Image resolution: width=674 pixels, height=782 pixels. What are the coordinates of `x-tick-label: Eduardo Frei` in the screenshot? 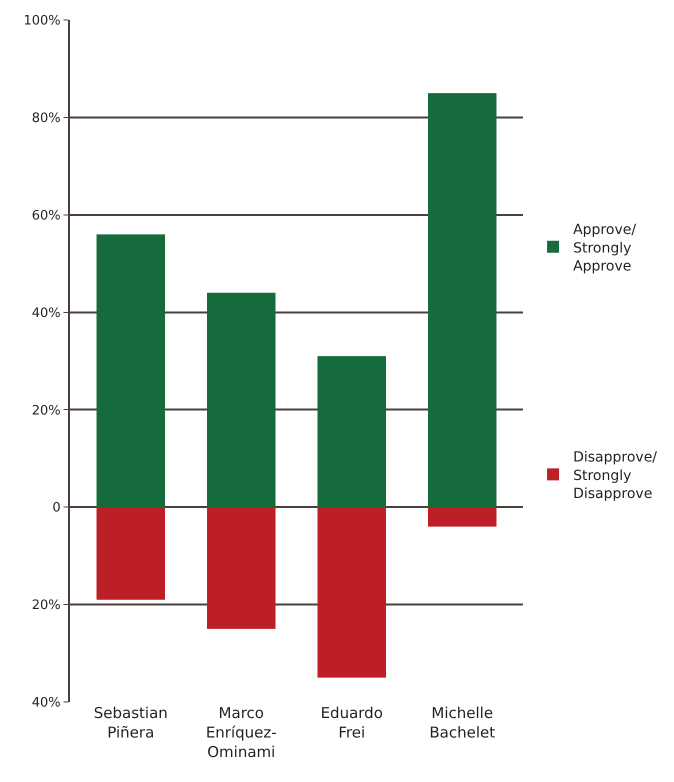 It's located at (351, 723).